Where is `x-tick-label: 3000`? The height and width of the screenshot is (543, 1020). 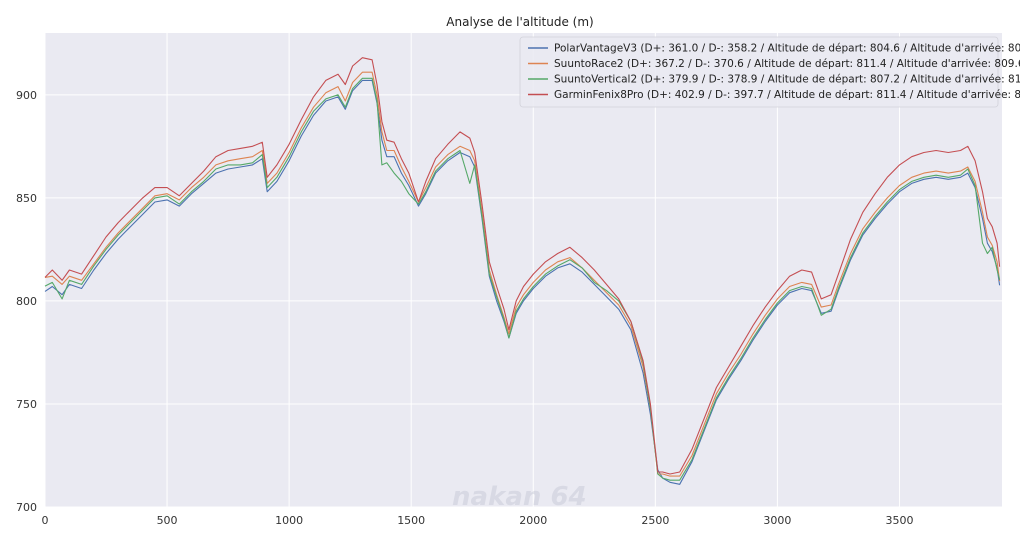 x-tick-label: 3000 is located at coordinates (777, 520).